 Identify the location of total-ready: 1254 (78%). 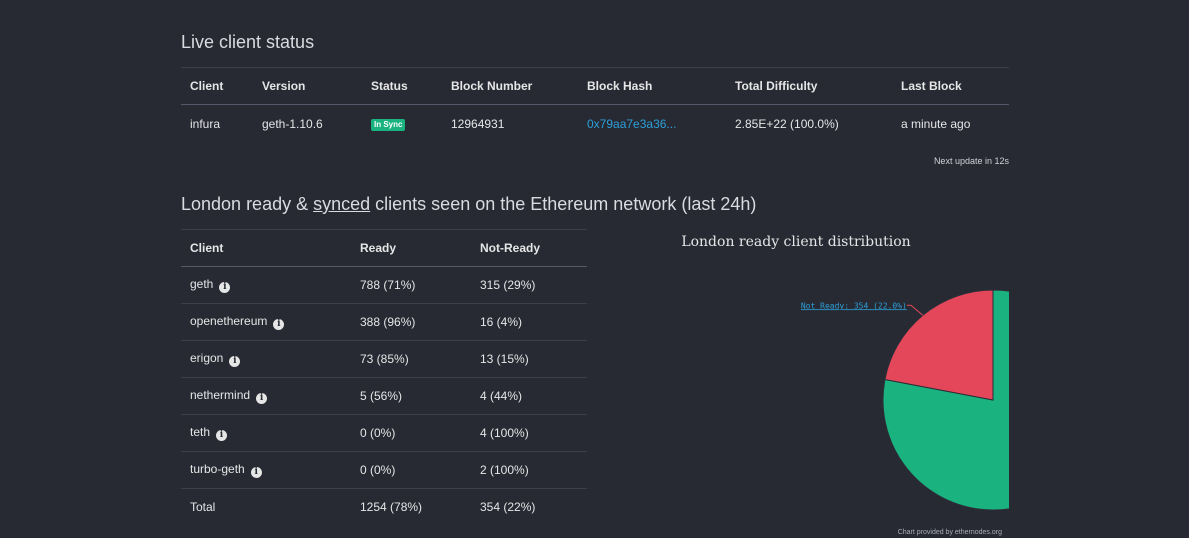
(411, 506).